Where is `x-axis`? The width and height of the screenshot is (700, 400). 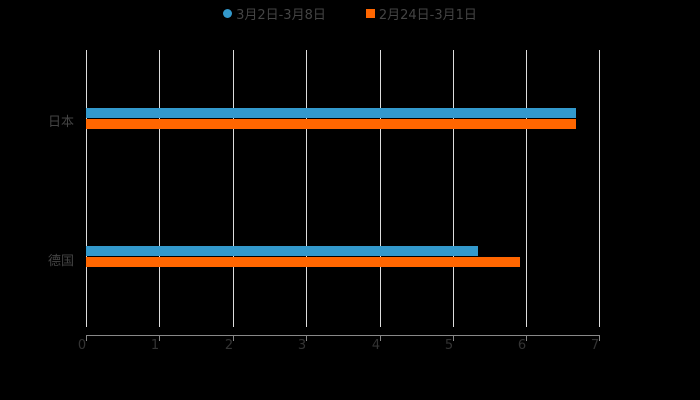 x-axis is located at coordinates (343, 335).